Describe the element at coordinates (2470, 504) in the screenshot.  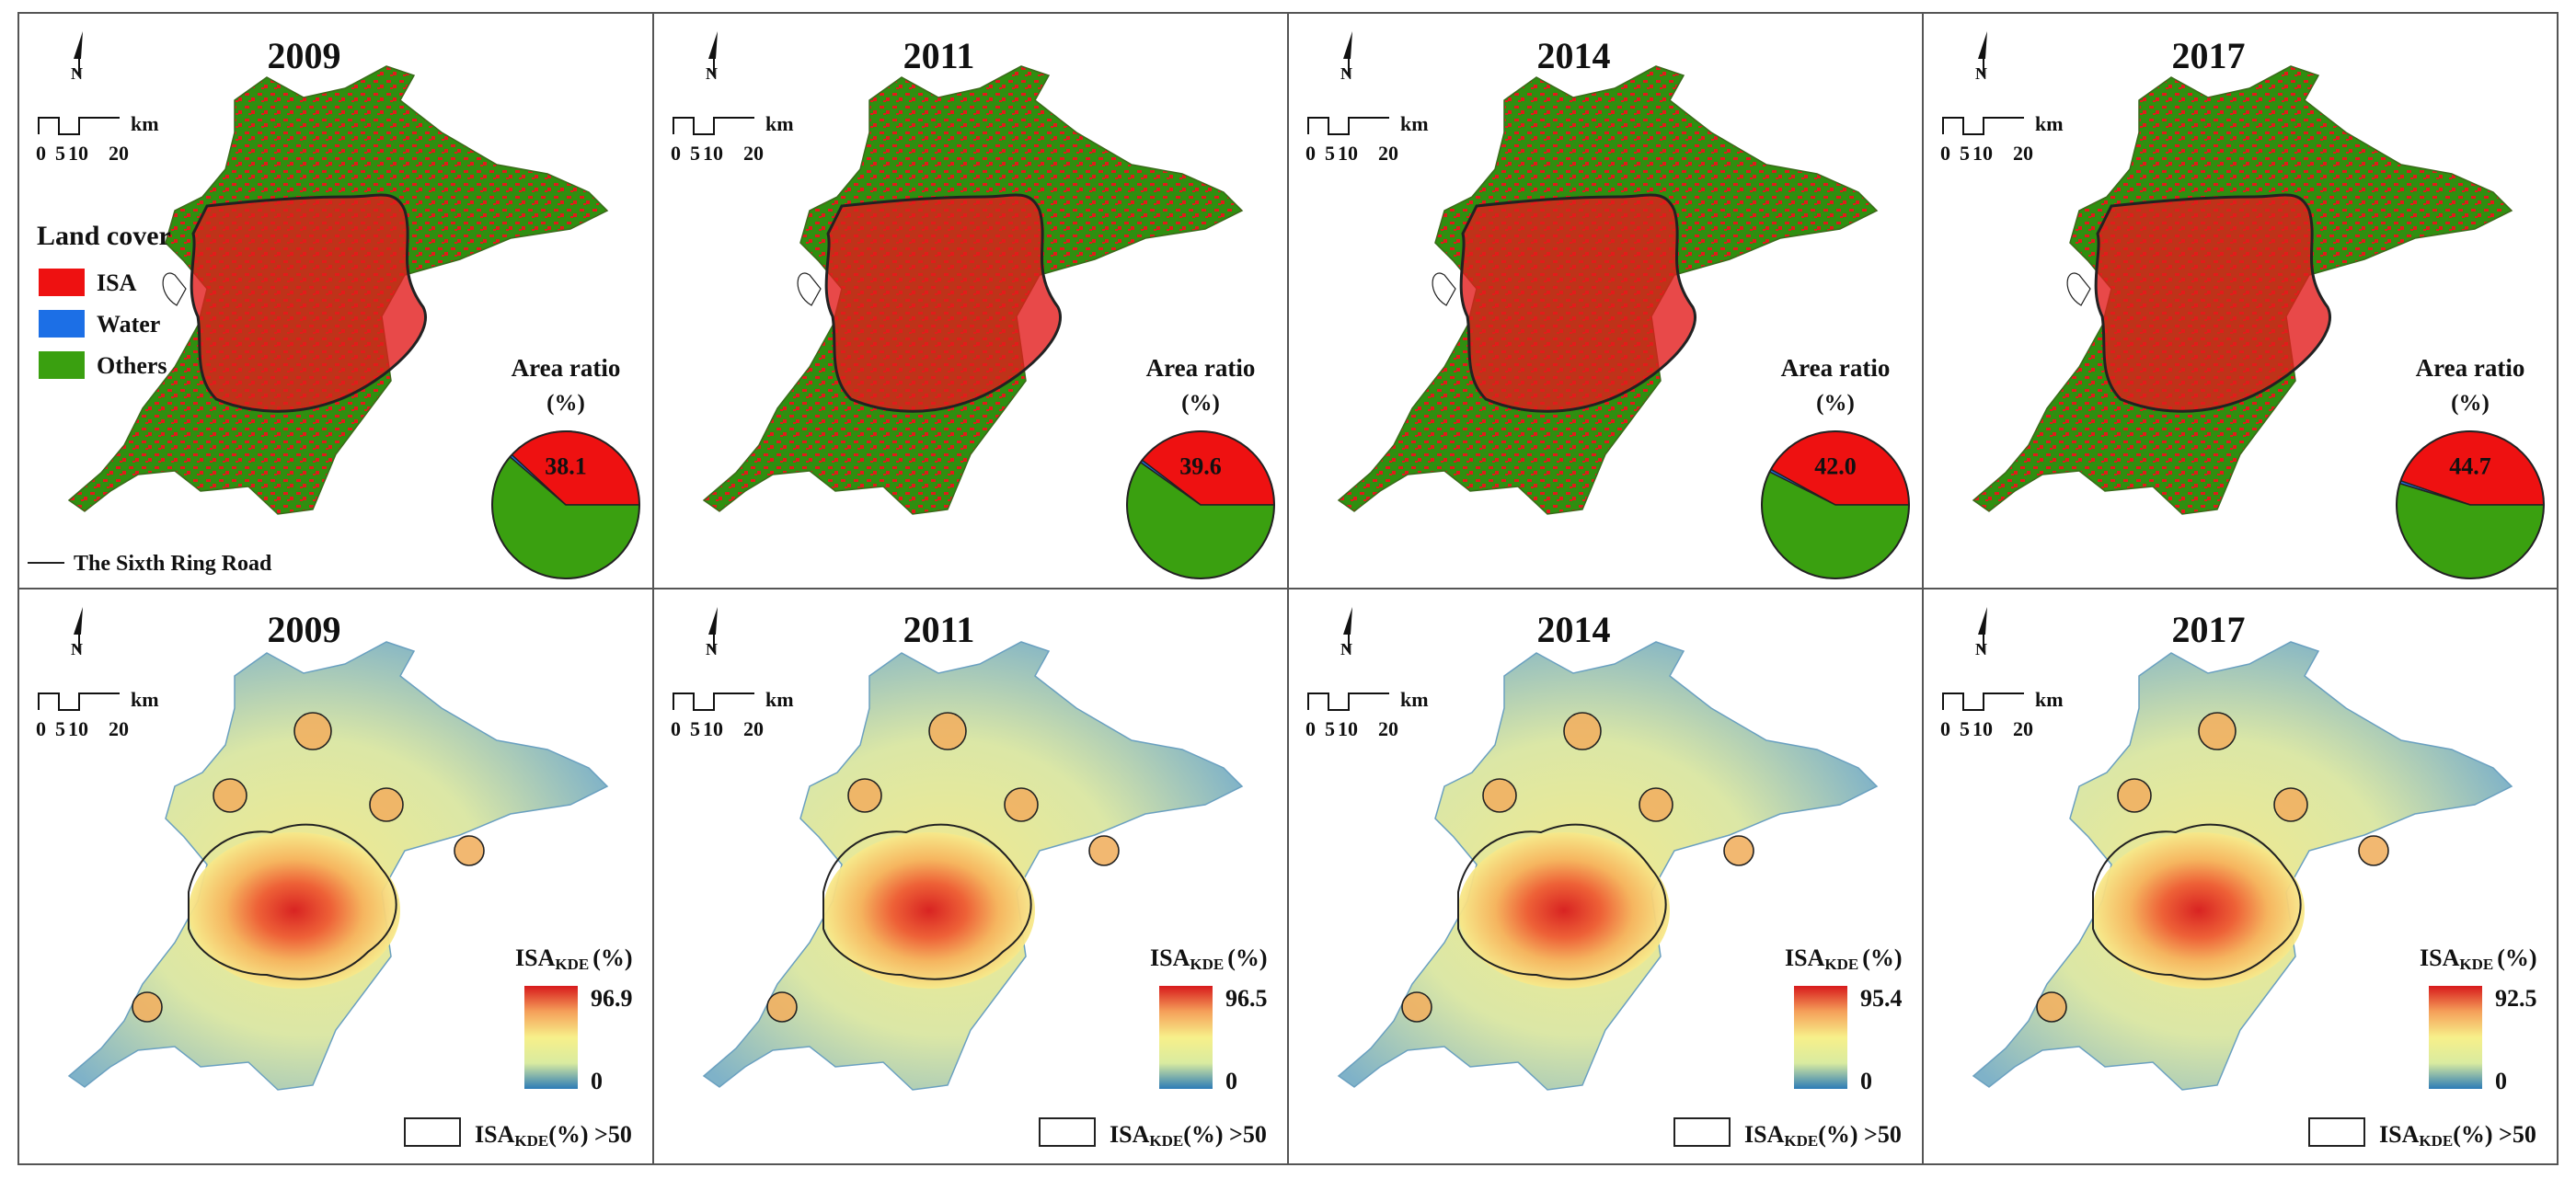
I see `area-ratio-pie: 44.7` at that location.